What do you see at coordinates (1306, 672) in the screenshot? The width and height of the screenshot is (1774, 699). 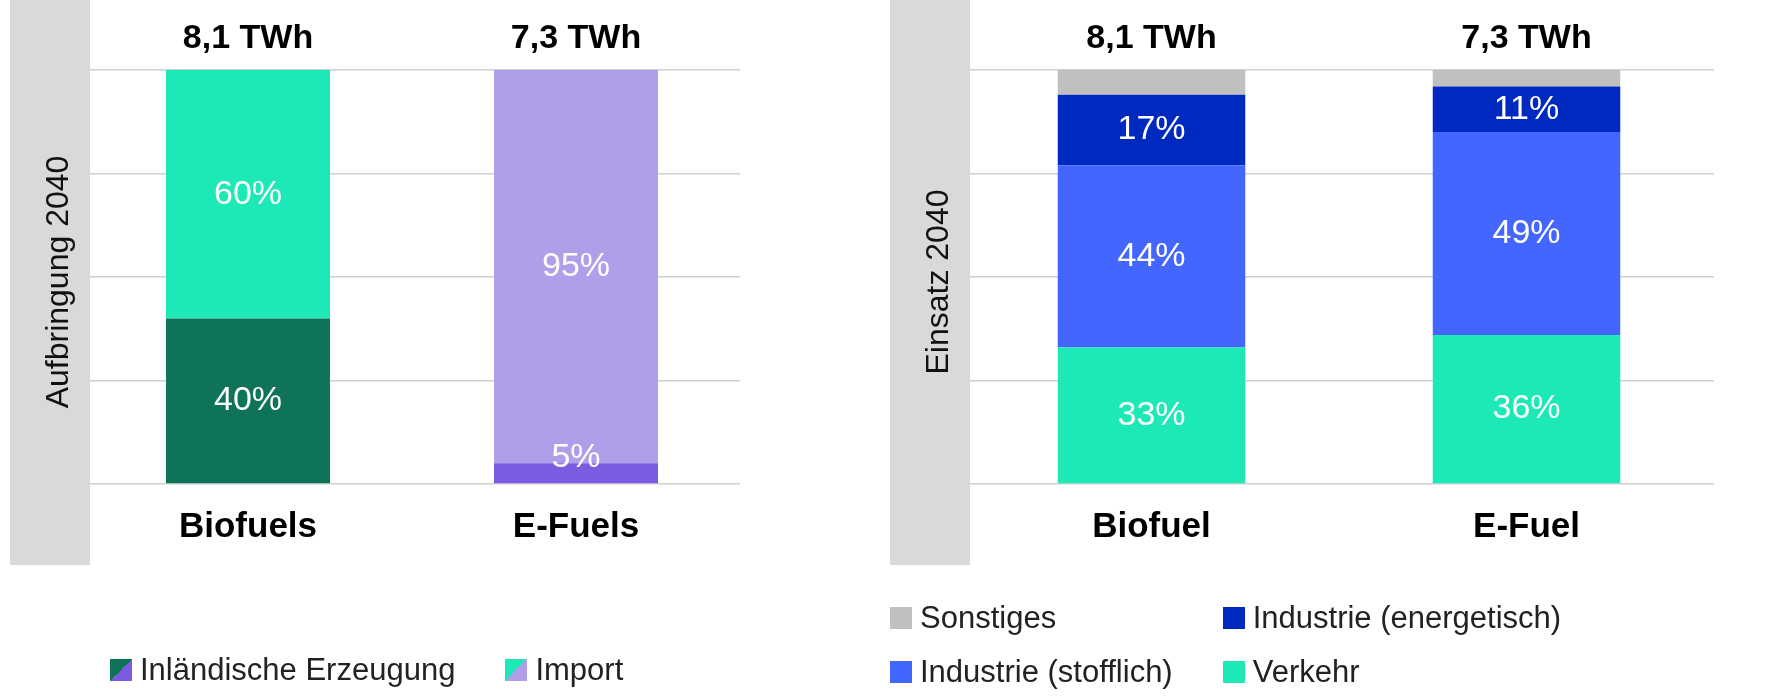 I see `legend-label: Verkehr` at bounding box center [1306, 672].